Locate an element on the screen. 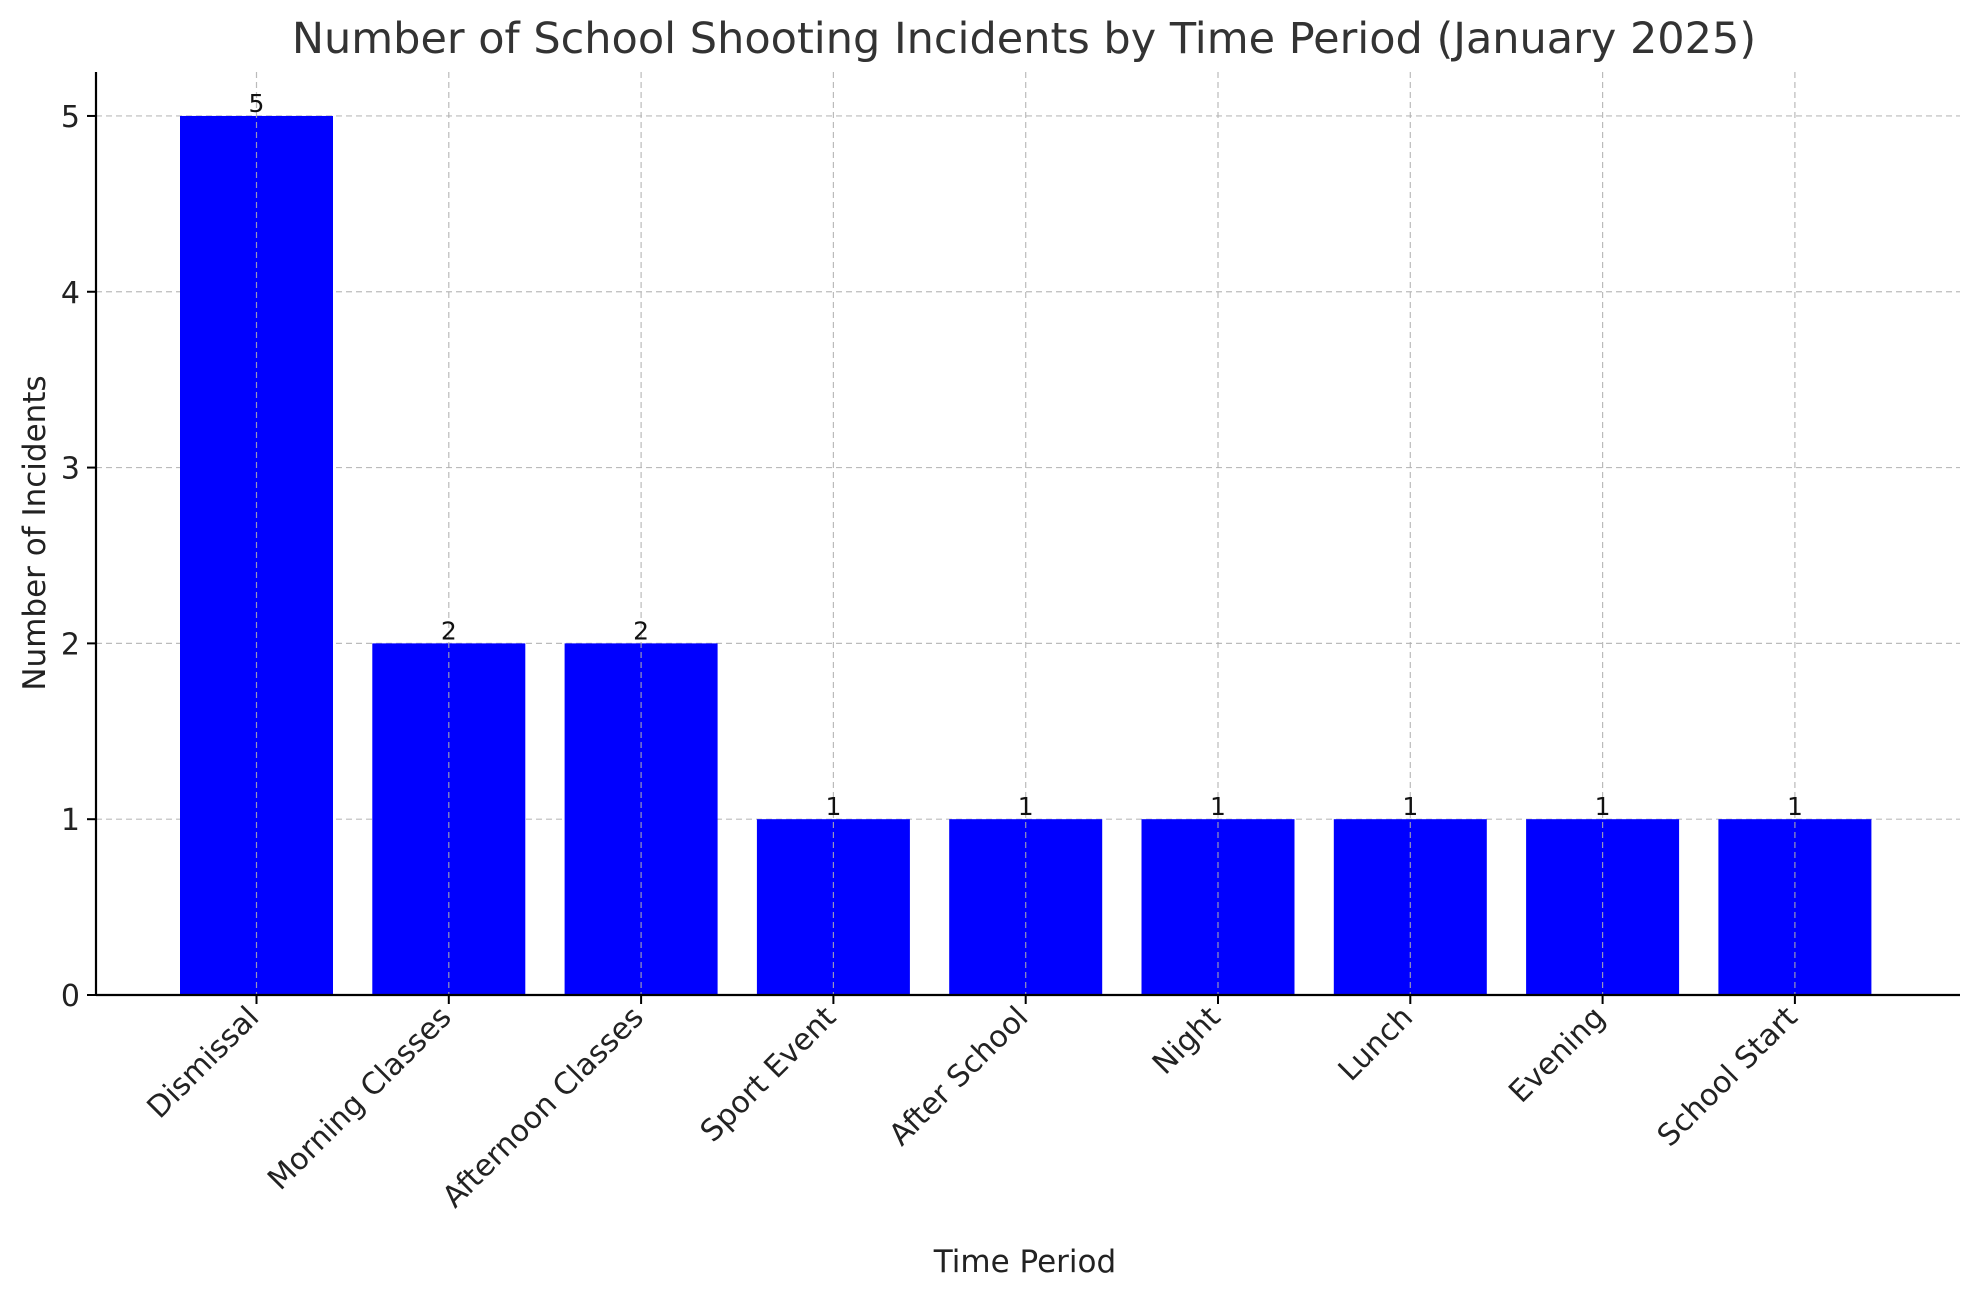 Image resolution: width=1975 pixels, height=1303 pixels. x-tick-label: Morning Classes is located at coordinates (359, 1098).